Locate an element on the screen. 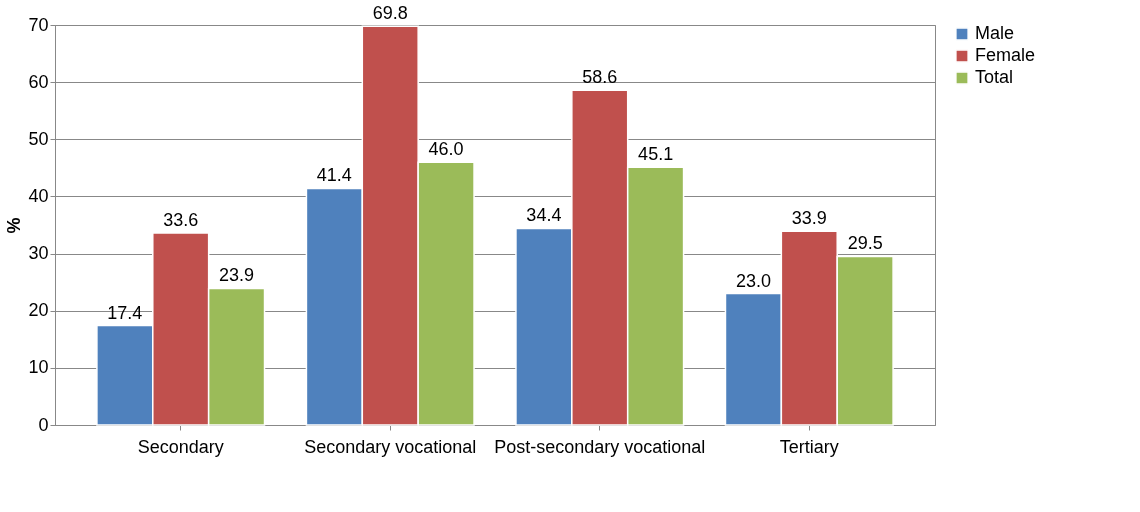  x-tick-label: Secondary is located at coordinates (180, 446).